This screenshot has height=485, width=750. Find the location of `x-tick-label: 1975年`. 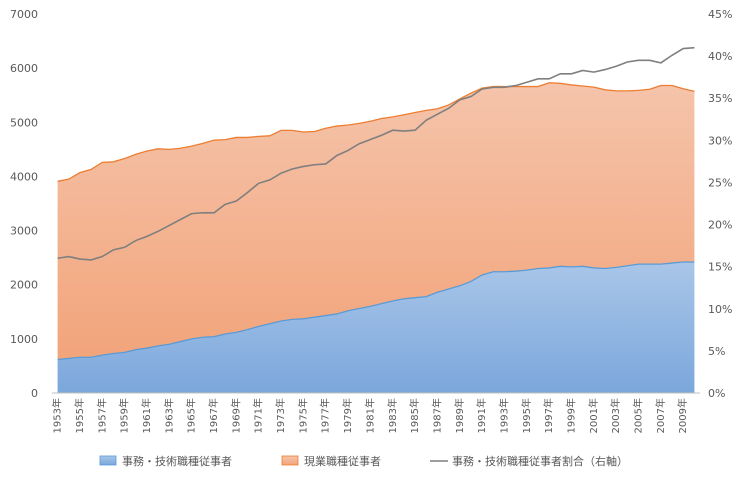

x-tick-label: 1975年 is located at coordinates (302, 415).